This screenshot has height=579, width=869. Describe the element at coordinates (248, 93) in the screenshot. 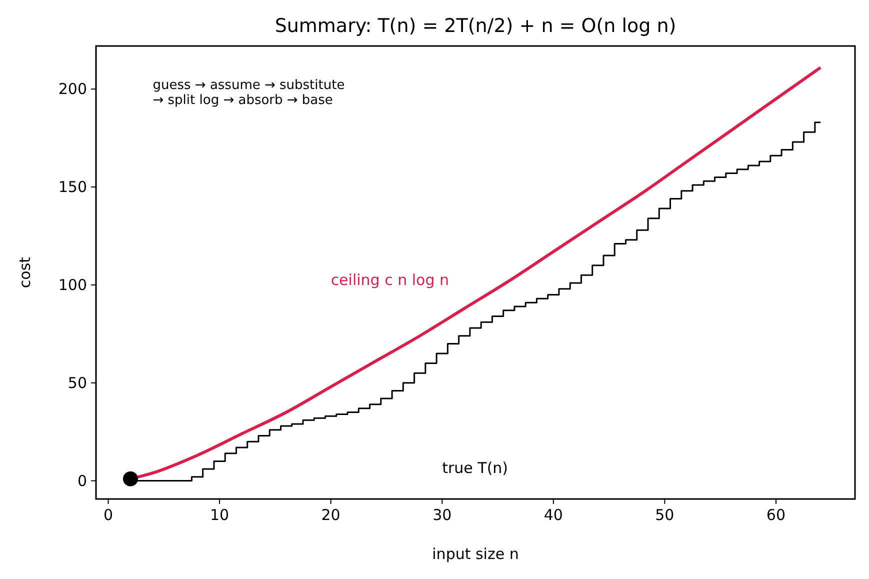

I see `annotation: guess → assume → substitute → split log → absorb → base` at that location.